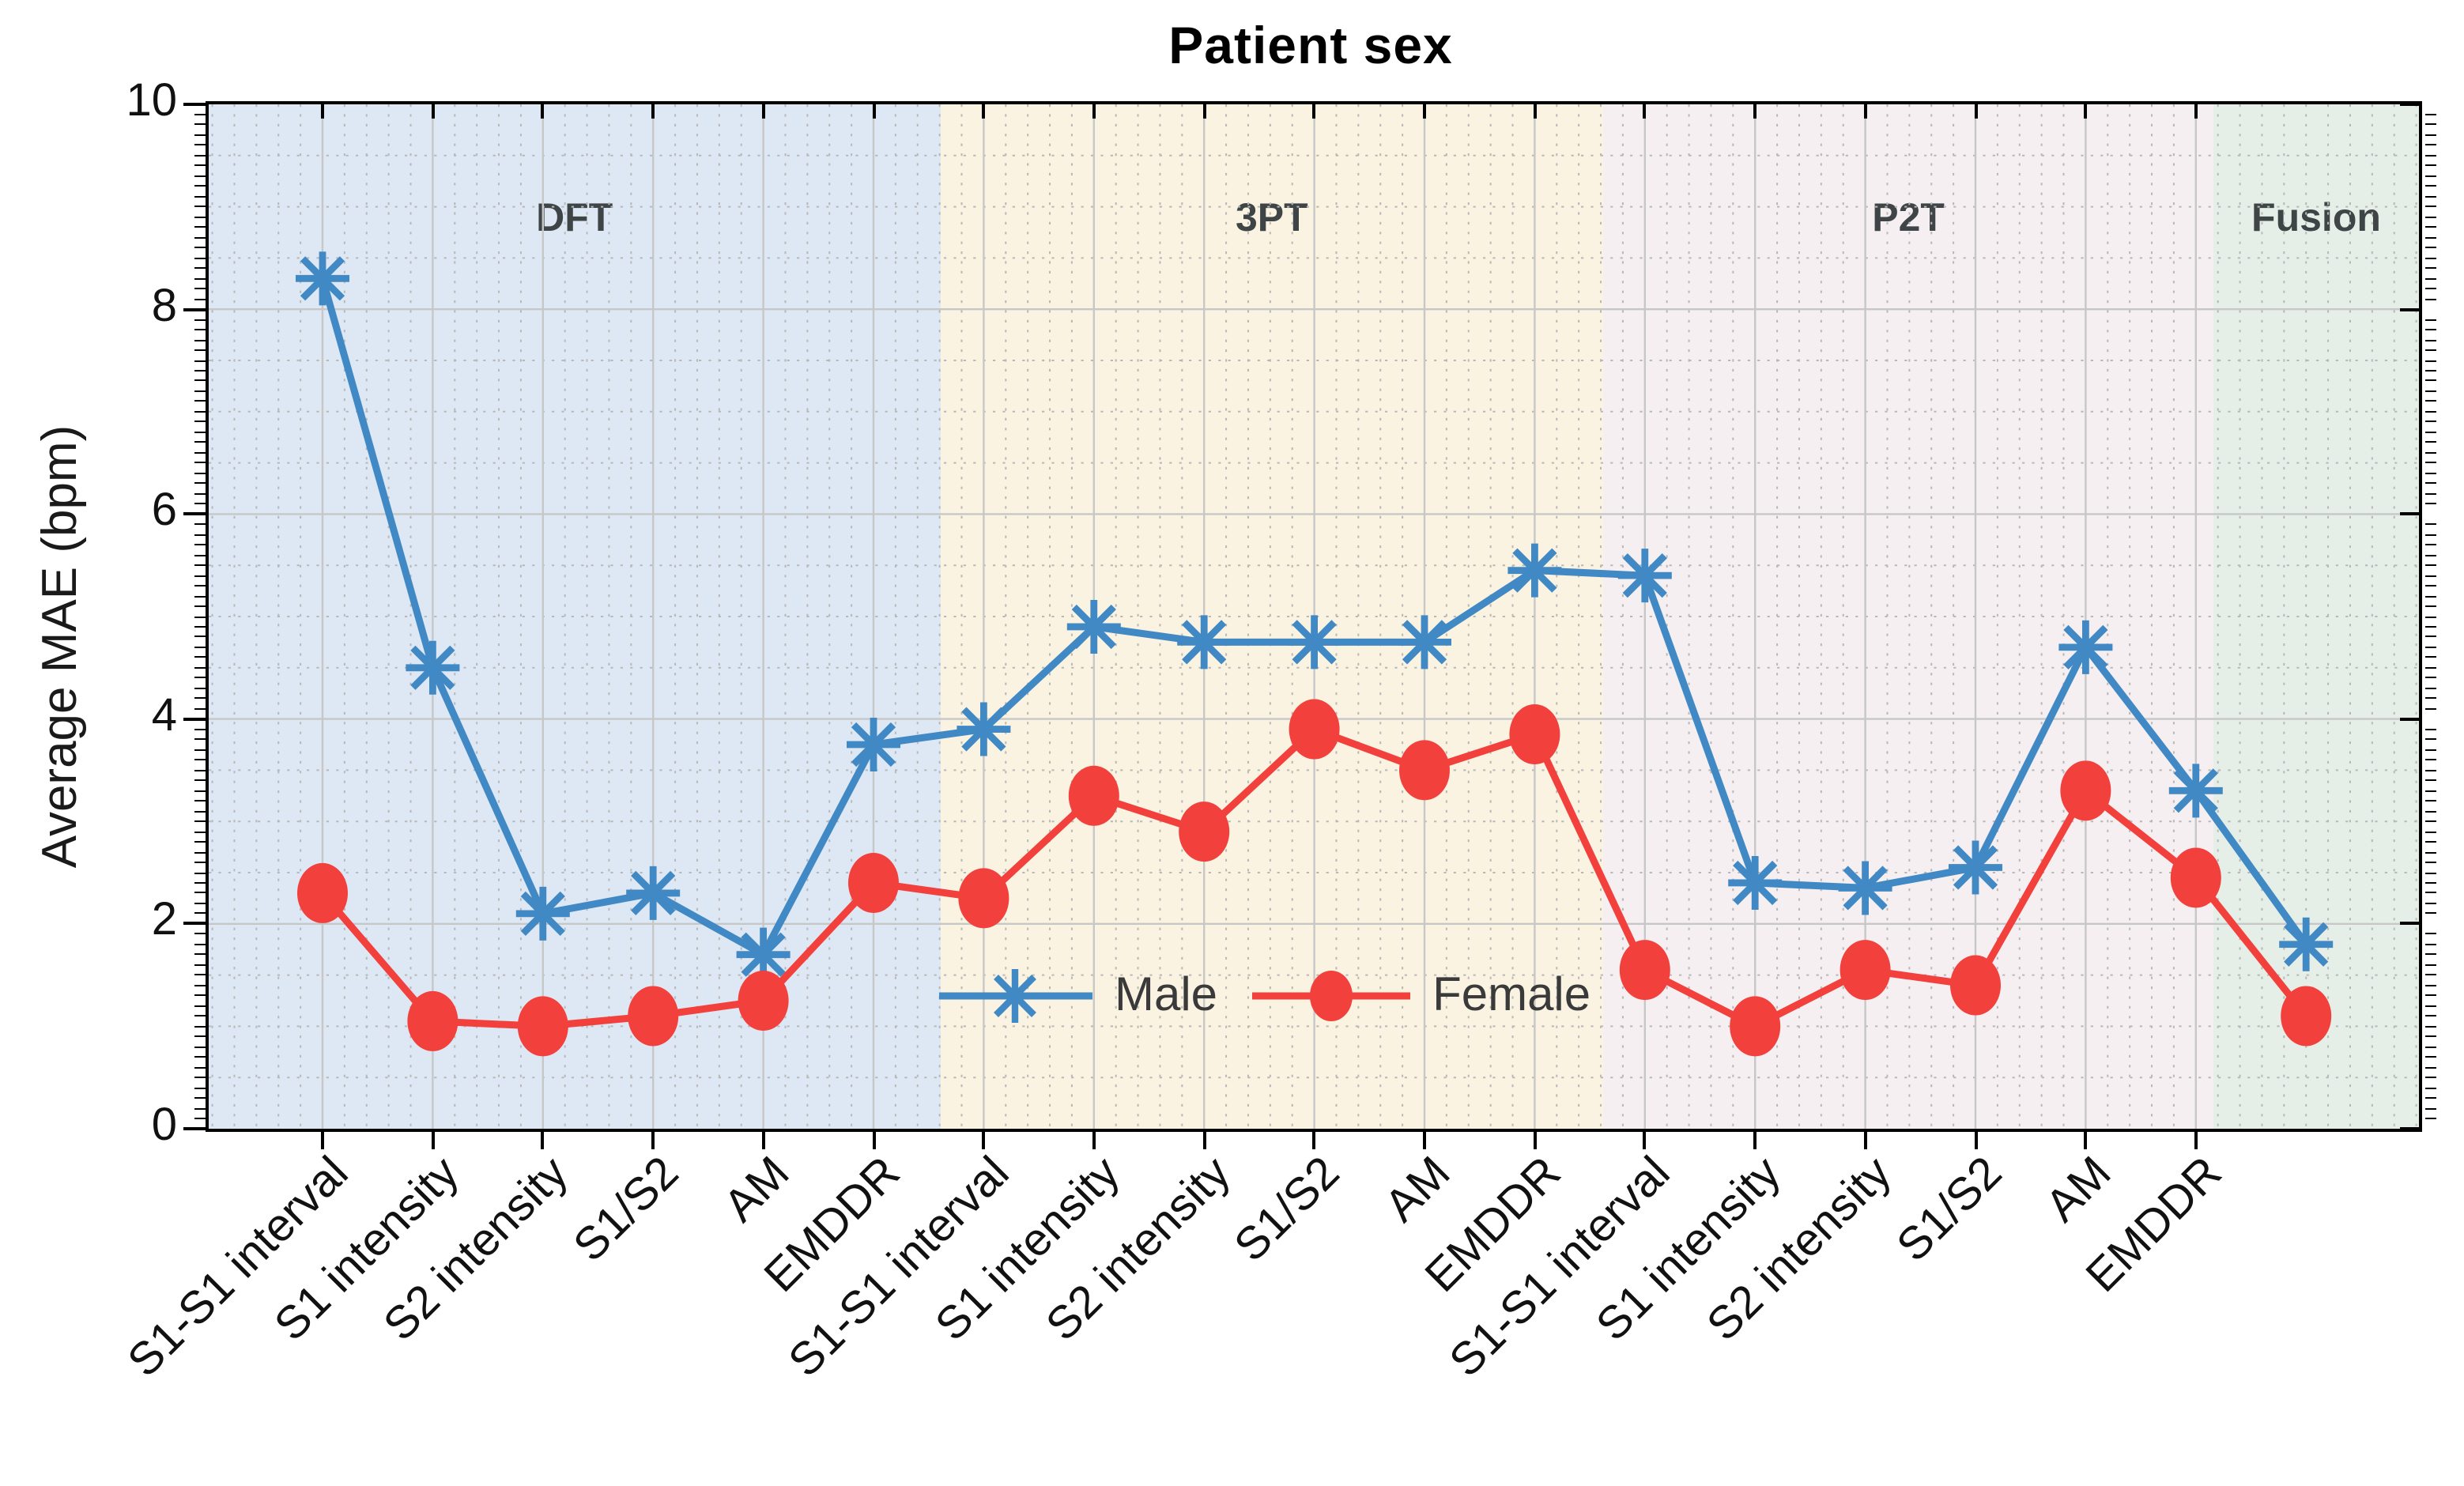  Describe the element at coordinates (1096, 996) in the screenshot. I see `legend-item-male: Male` at that location.